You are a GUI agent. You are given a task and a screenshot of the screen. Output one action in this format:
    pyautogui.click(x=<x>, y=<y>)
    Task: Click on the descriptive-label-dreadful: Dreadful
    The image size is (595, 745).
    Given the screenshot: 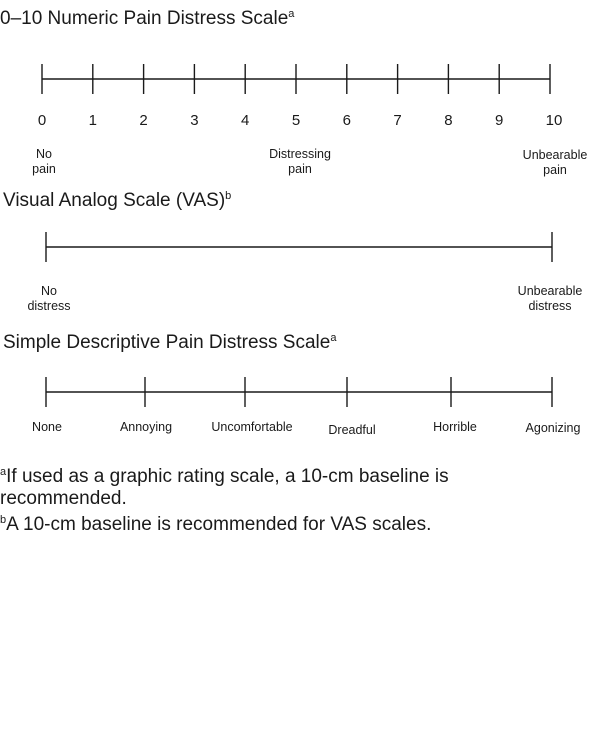 What is the action you would take?
    pyautogui.click(x=352, y=430)
    